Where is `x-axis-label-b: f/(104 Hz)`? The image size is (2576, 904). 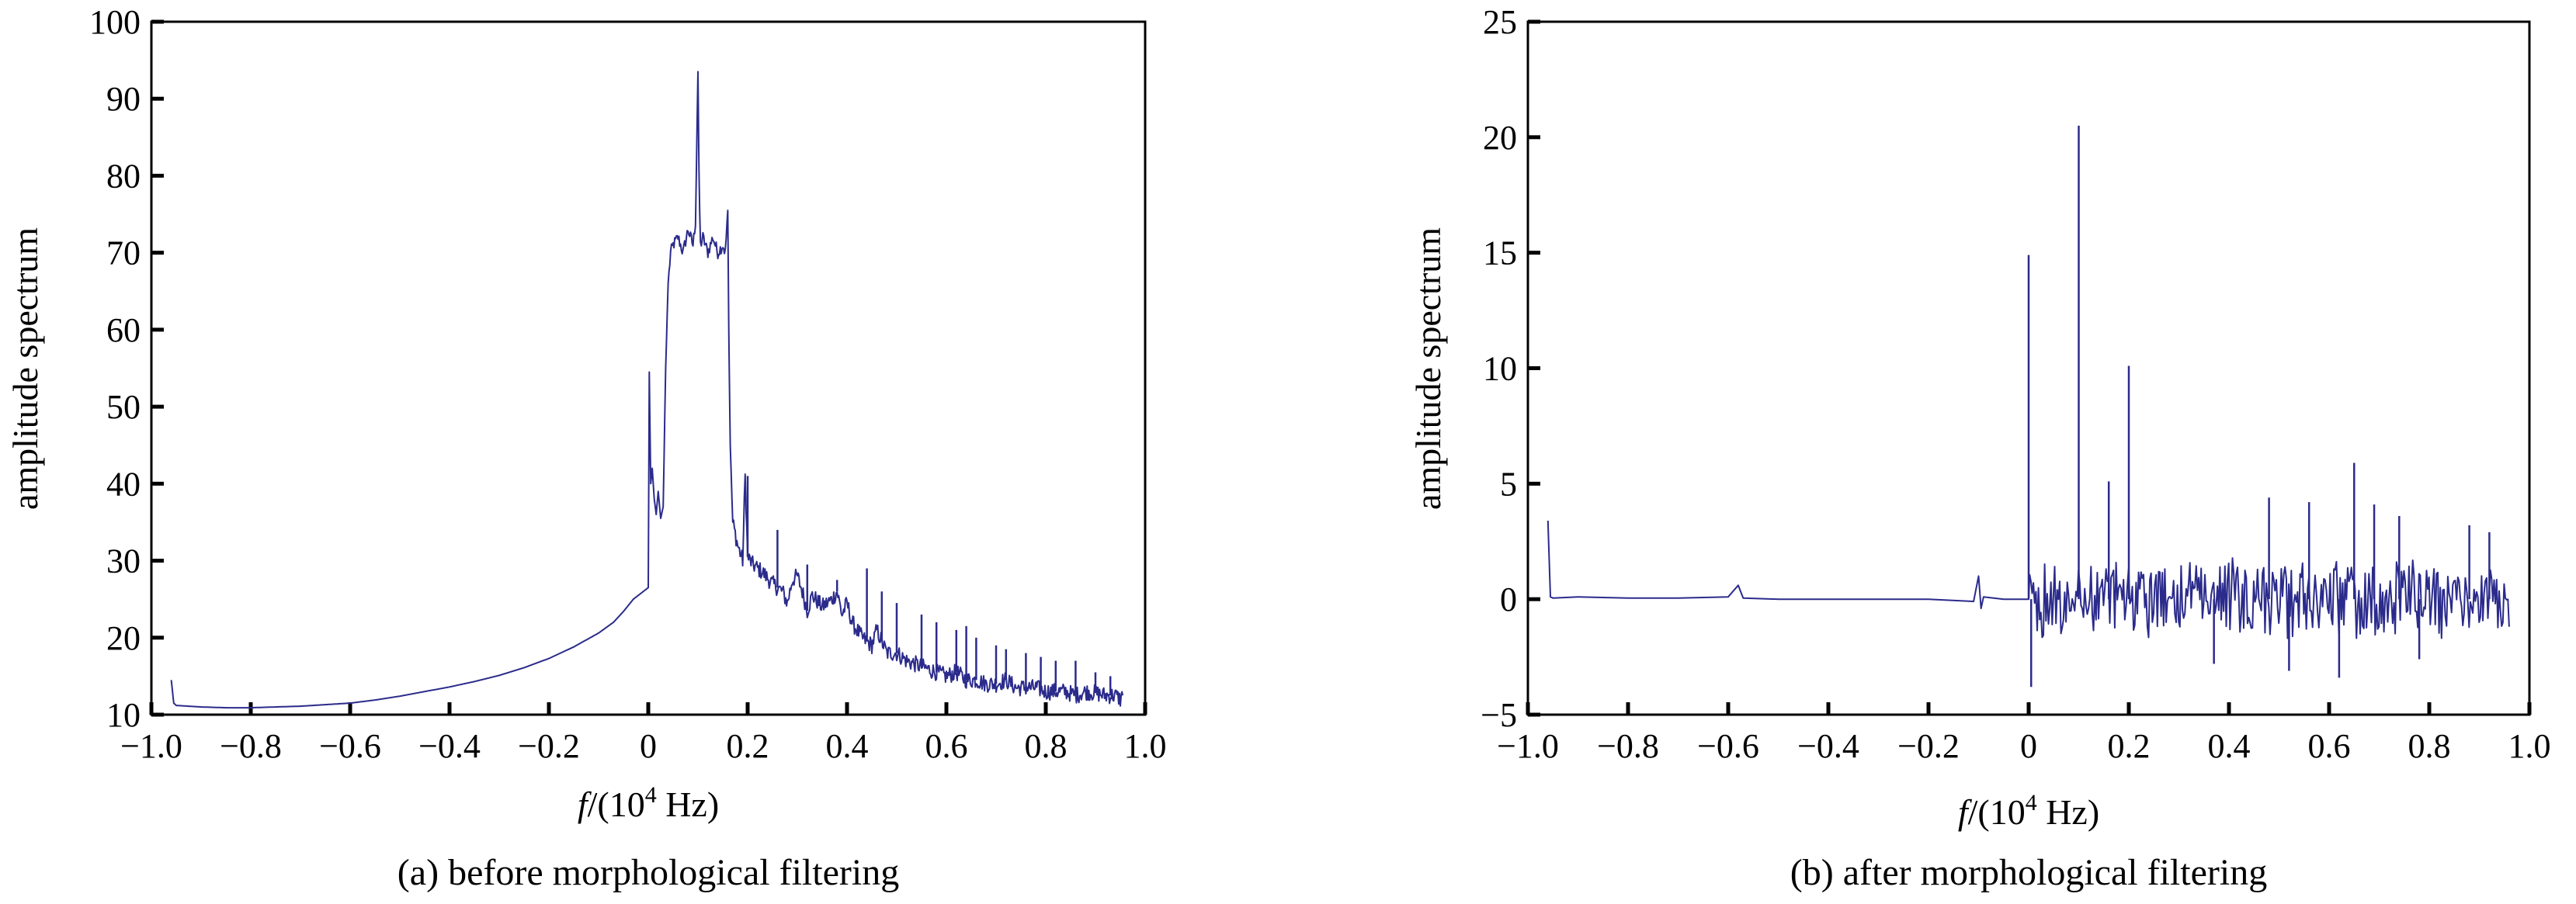
x-axis-label-b: f/(104 Hz) is located at coordinates (2028, 811).